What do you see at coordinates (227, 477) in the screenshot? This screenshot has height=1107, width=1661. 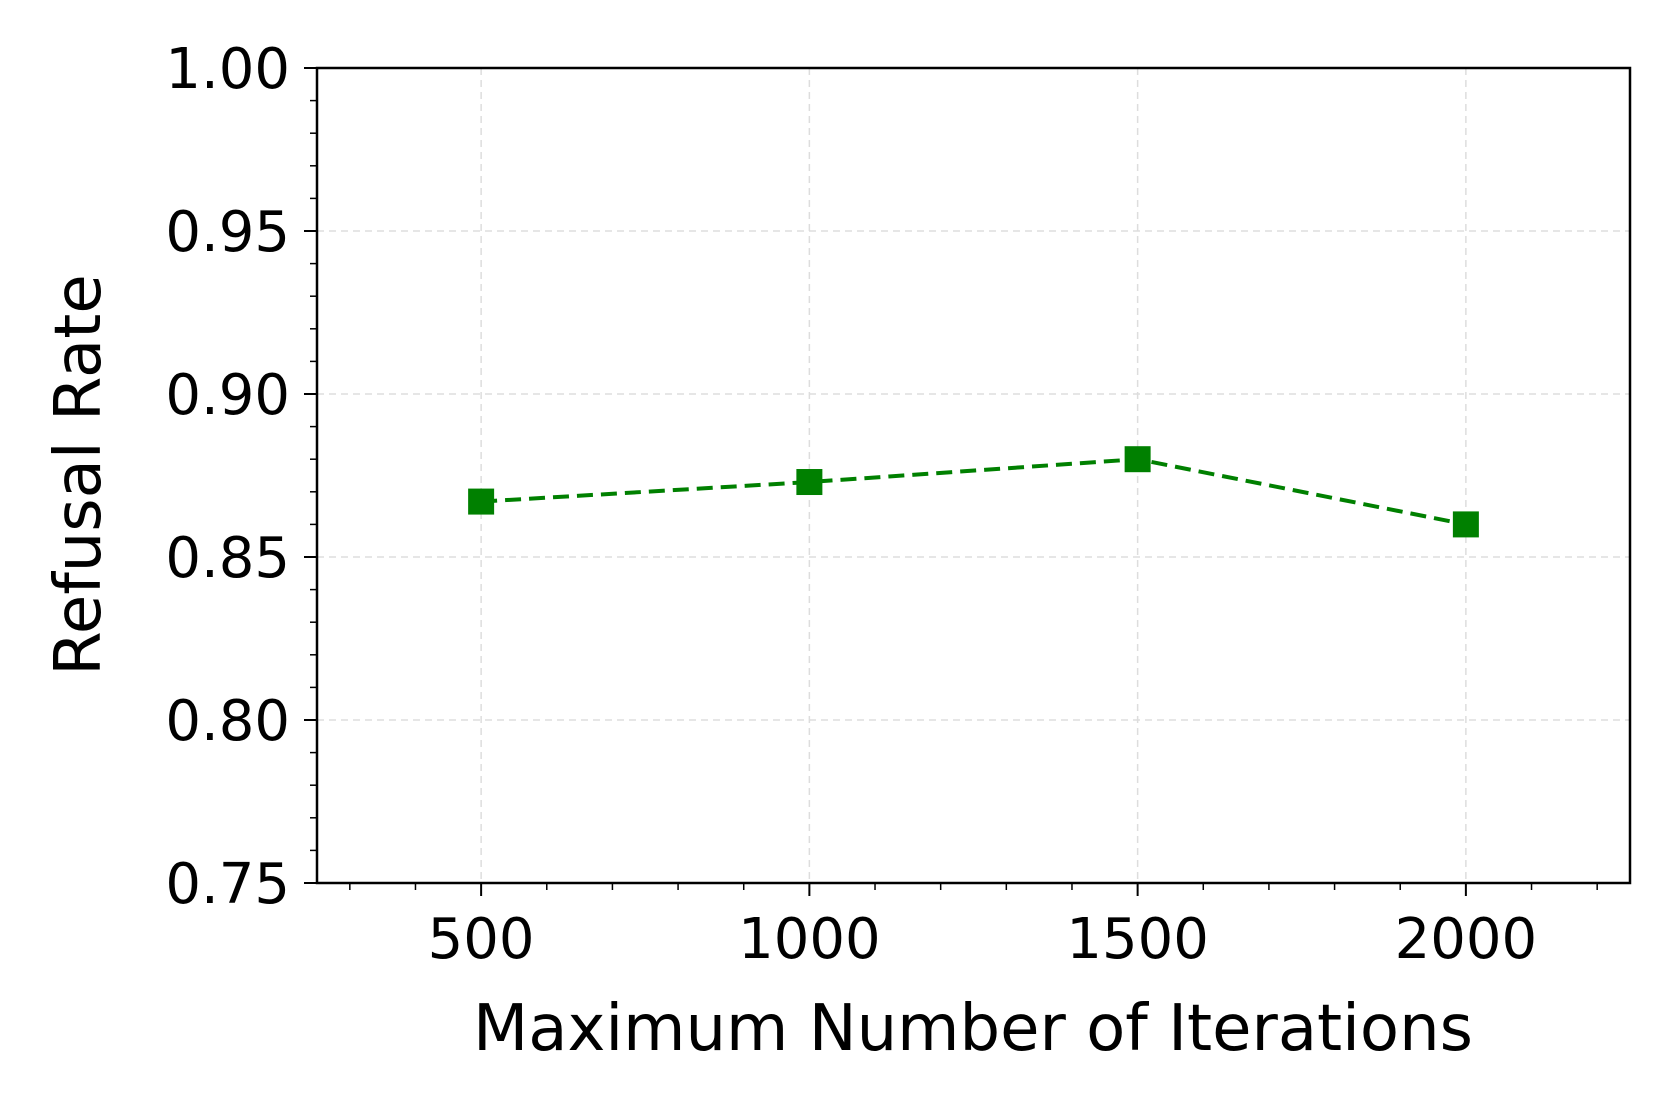 I see `y-tick-labels: 0.75 0.80 0.85 0.90 0.95 1.00` at bounding box center [227, 477].